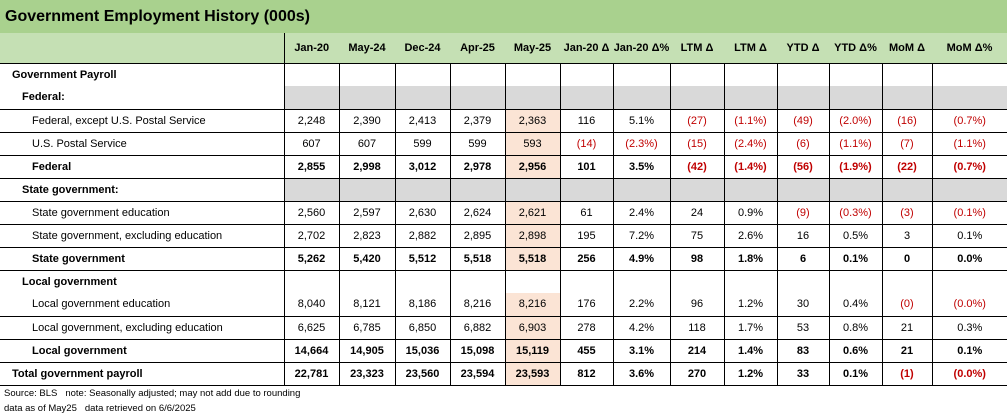 The width and height of the screenshot is (1007, 416). I want to click on value-cell: 2,882, so click(423, 236).